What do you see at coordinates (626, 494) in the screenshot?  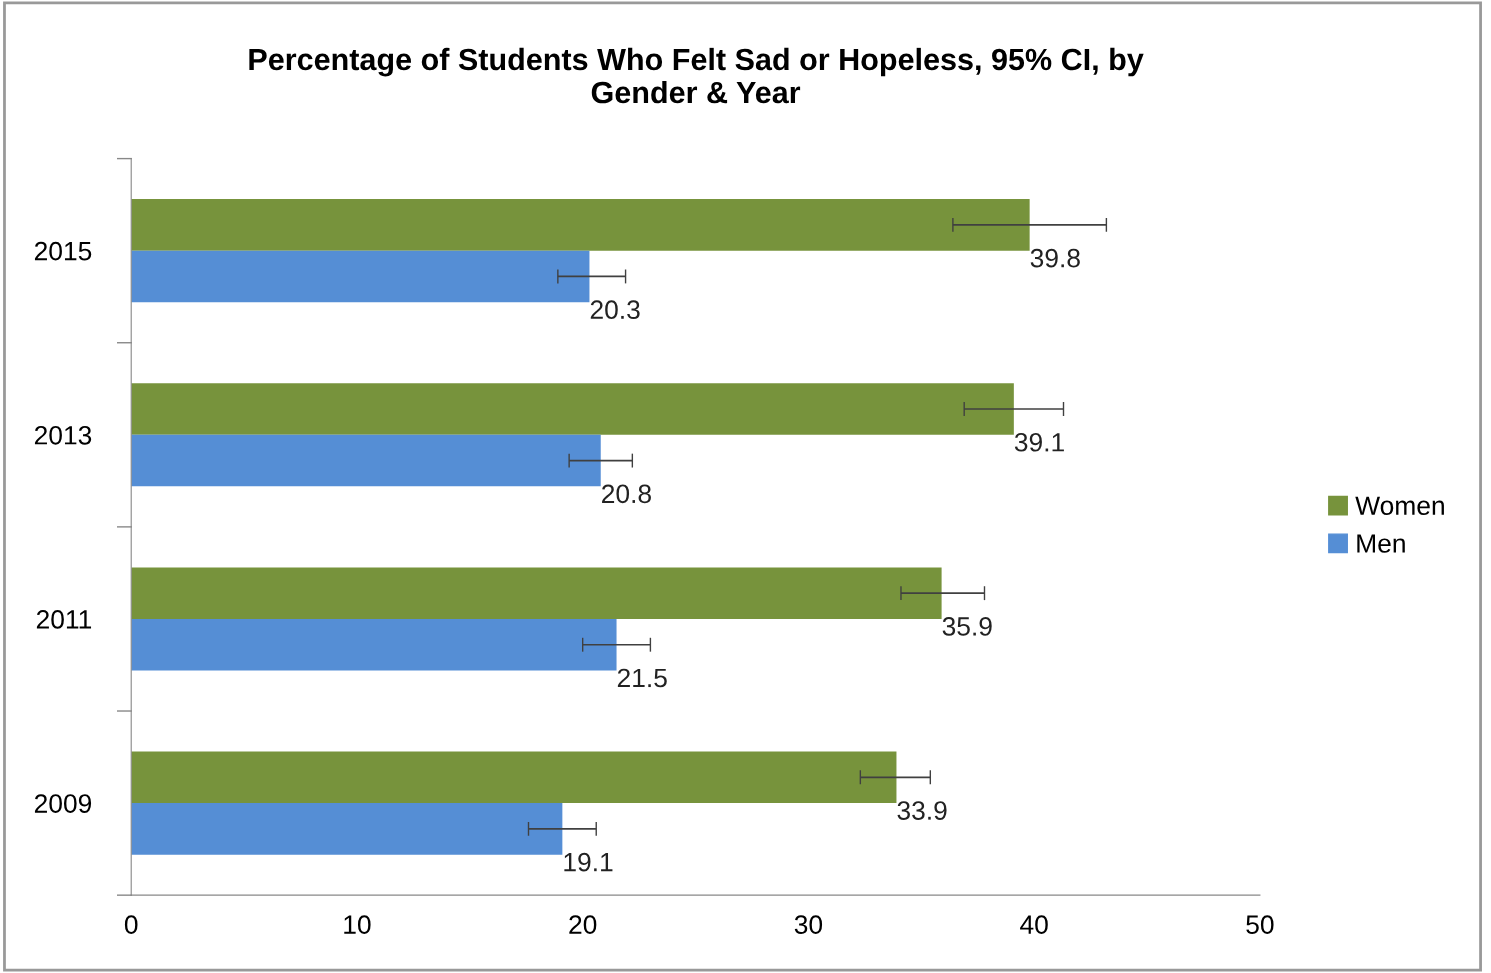 I see `data-label: 20.8` at bounding box center [626, 494].